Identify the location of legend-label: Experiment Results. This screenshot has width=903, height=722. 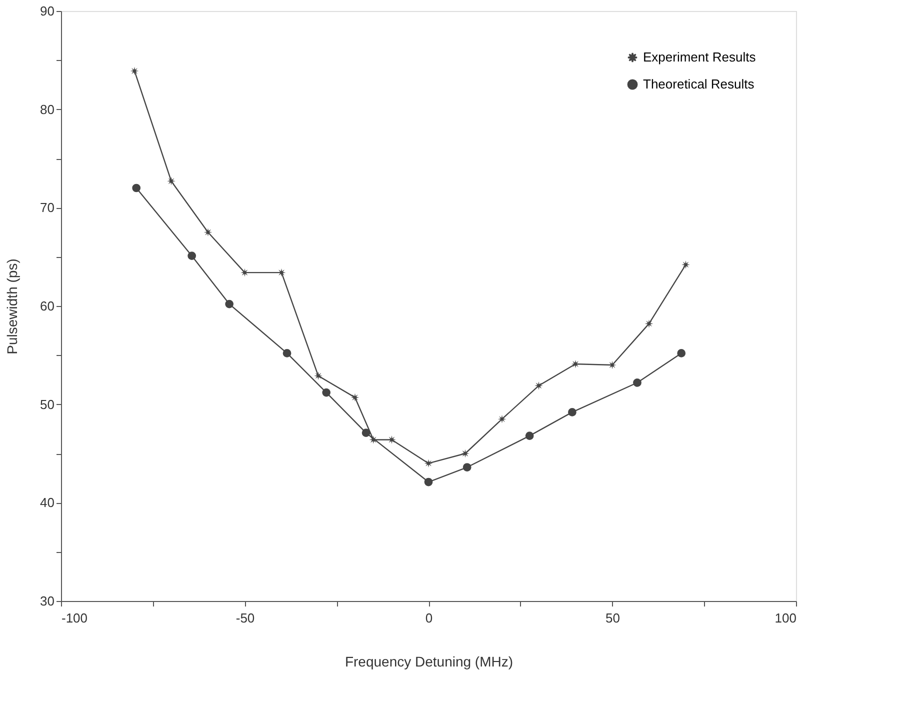
(699, 57).